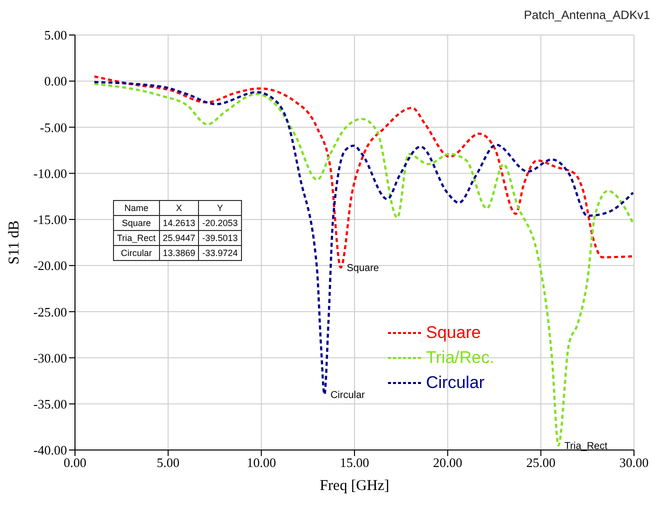 This screenshot has height=508, width=670. I want to click on y-tick-label: -30.00, so click(50, 358).